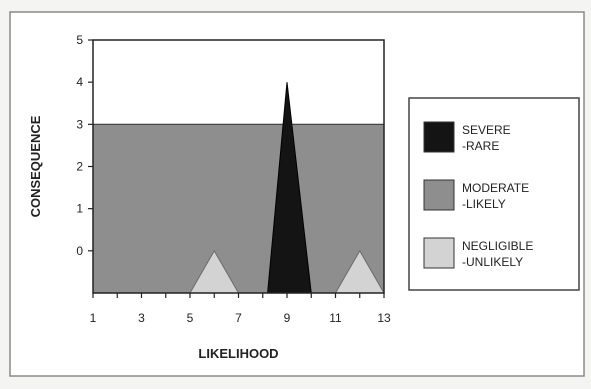 The height and width of the screenshot is (389, 591). I want to click on legend-label-severe: SEVERE -RARE, so click(486, 138).